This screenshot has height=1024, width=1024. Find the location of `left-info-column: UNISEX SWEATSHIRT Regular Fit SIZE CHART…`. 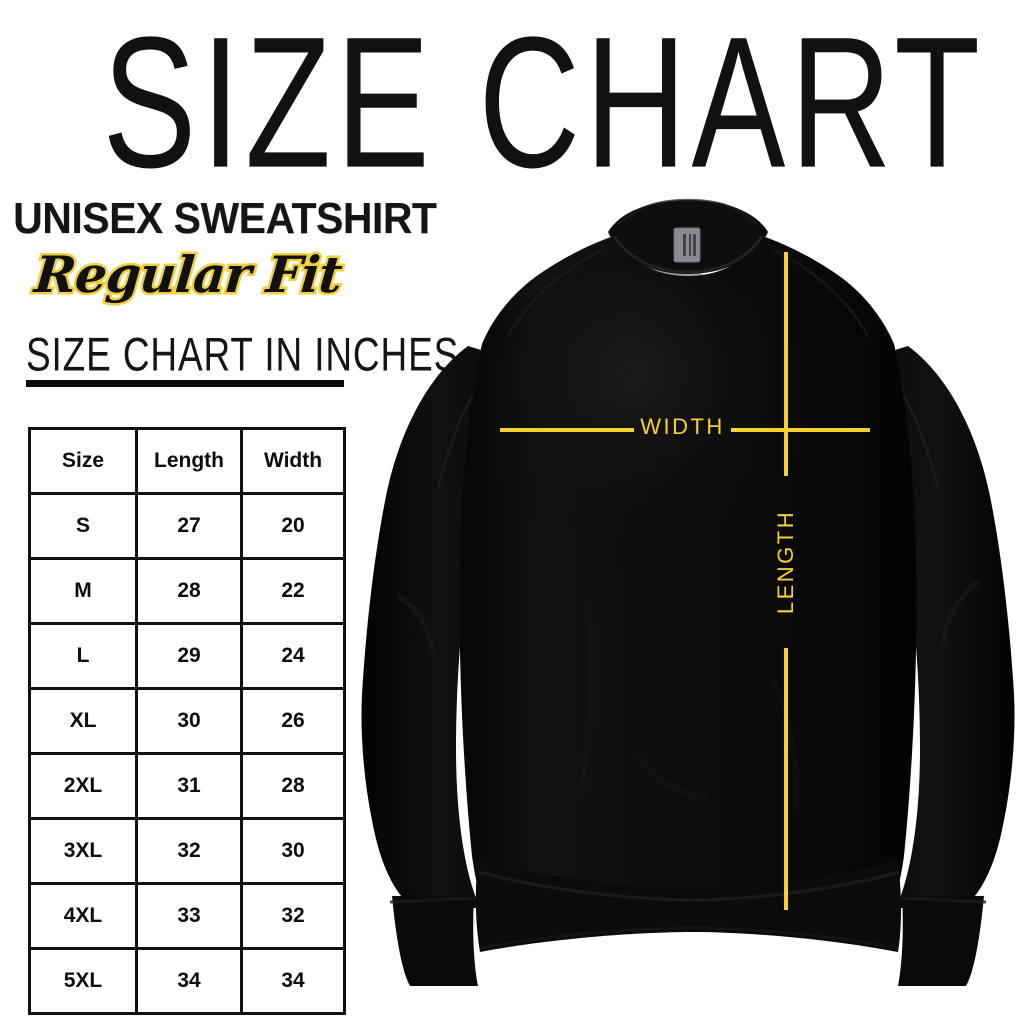

left-info-column: UNISEX SWEATSHIRT Regular Fit SIZE CHART… is located at coordinates (229, 290).